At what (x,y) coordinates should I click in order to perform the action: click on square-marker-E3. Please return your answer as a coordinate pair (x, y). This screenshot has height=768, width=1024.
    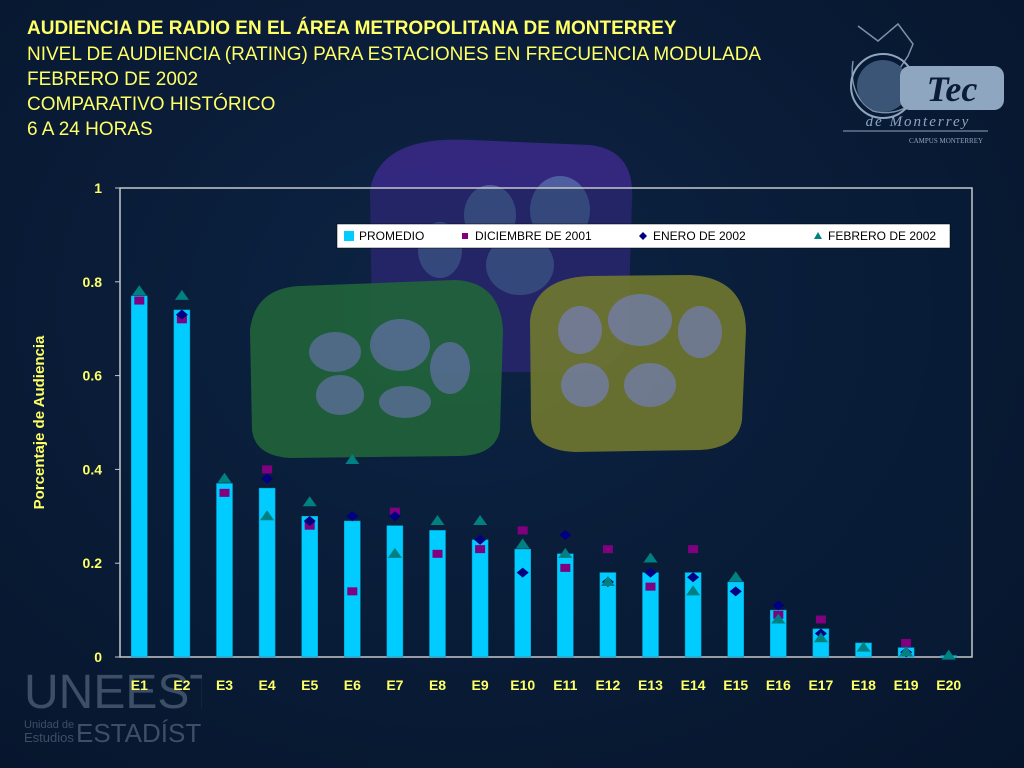
    Looking at the image, I should click on (224, 492).